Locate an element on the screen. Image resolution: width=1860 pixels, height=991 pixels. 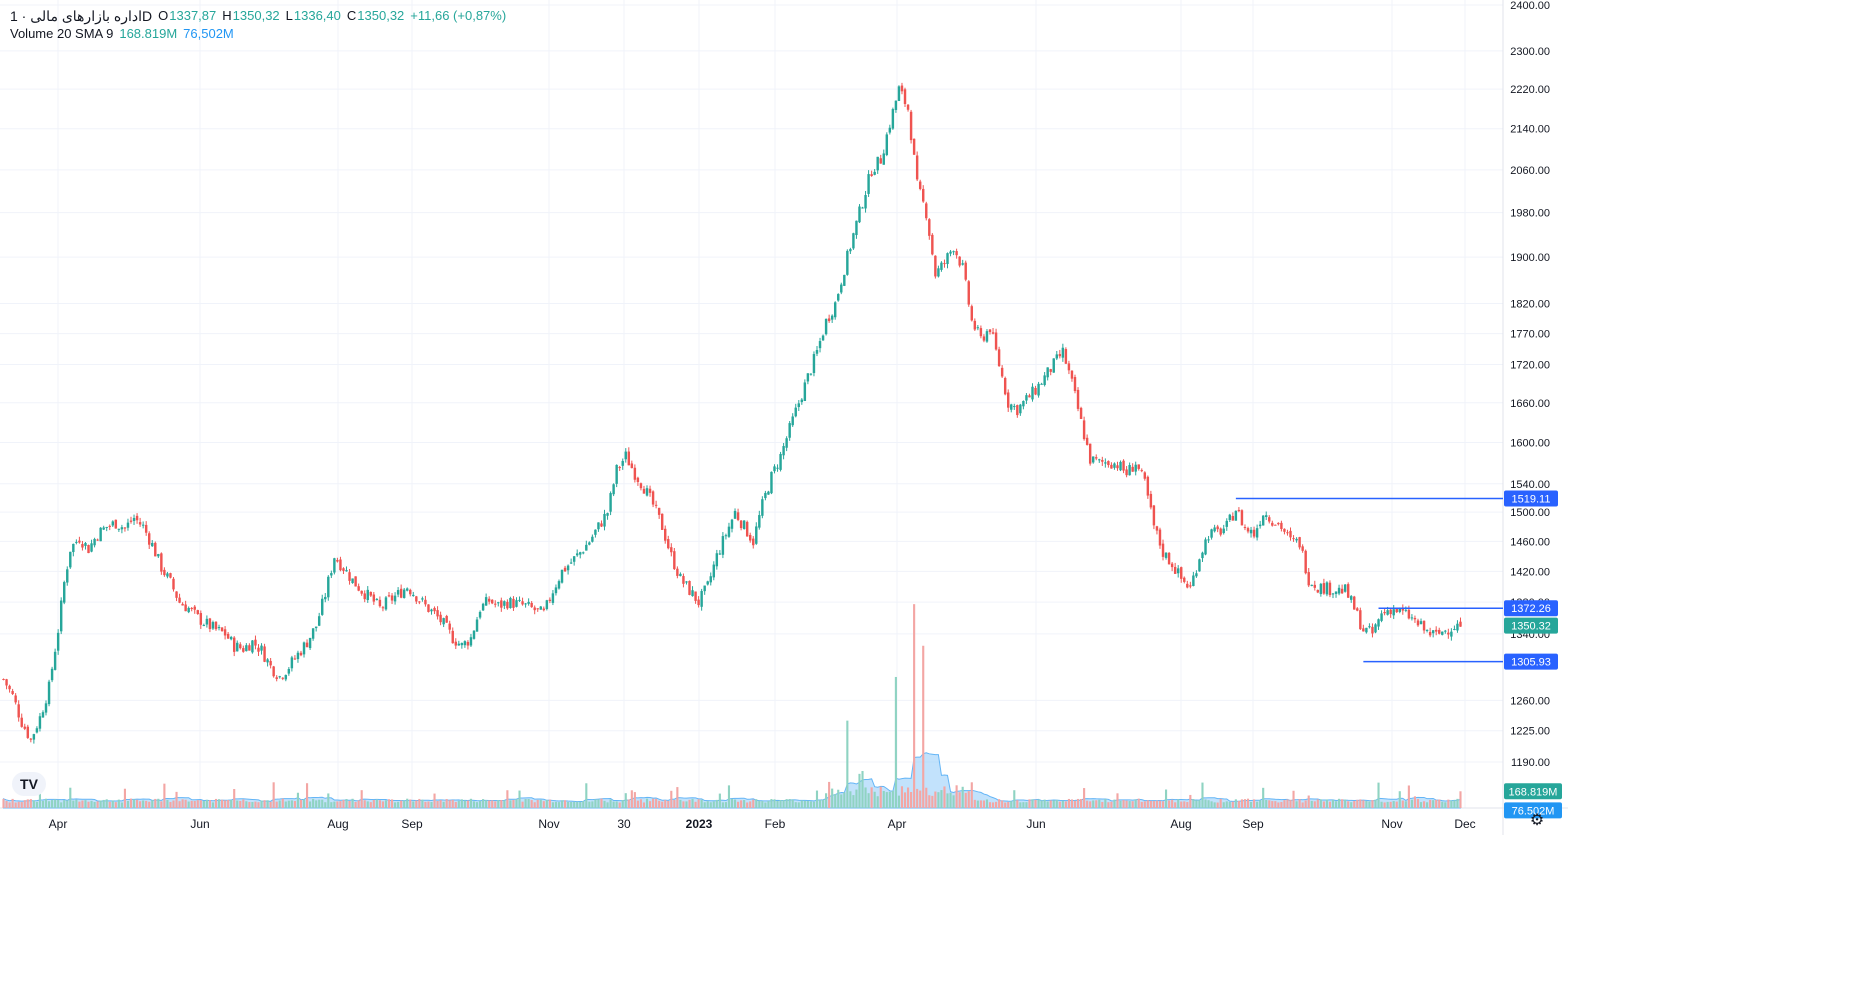
gear-icon: ⚙ is located at coordinates (1537, 820).